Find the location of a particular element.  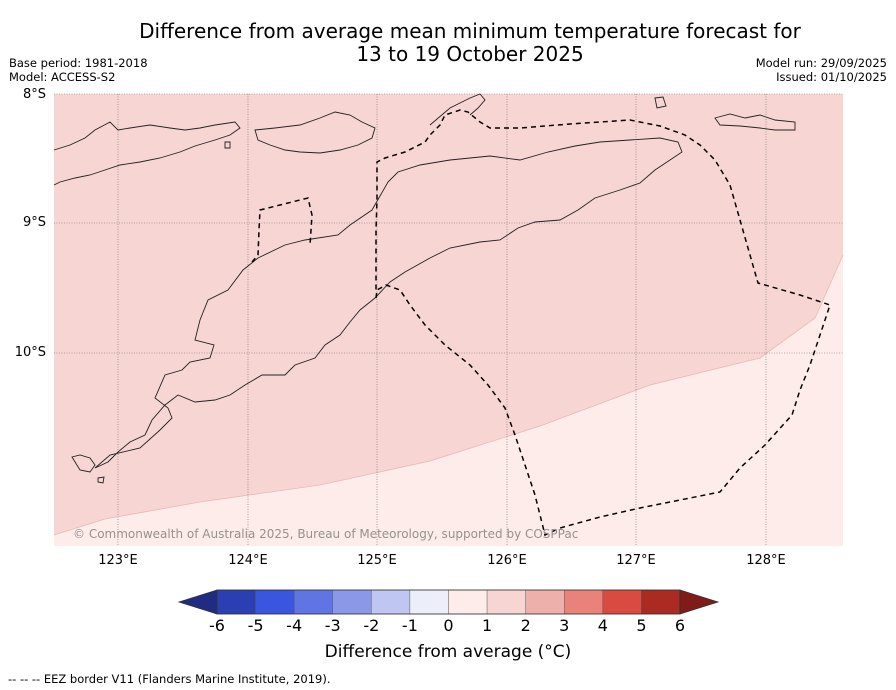

colorbar-tick-label: -1 is located at coordinates (409, 625).